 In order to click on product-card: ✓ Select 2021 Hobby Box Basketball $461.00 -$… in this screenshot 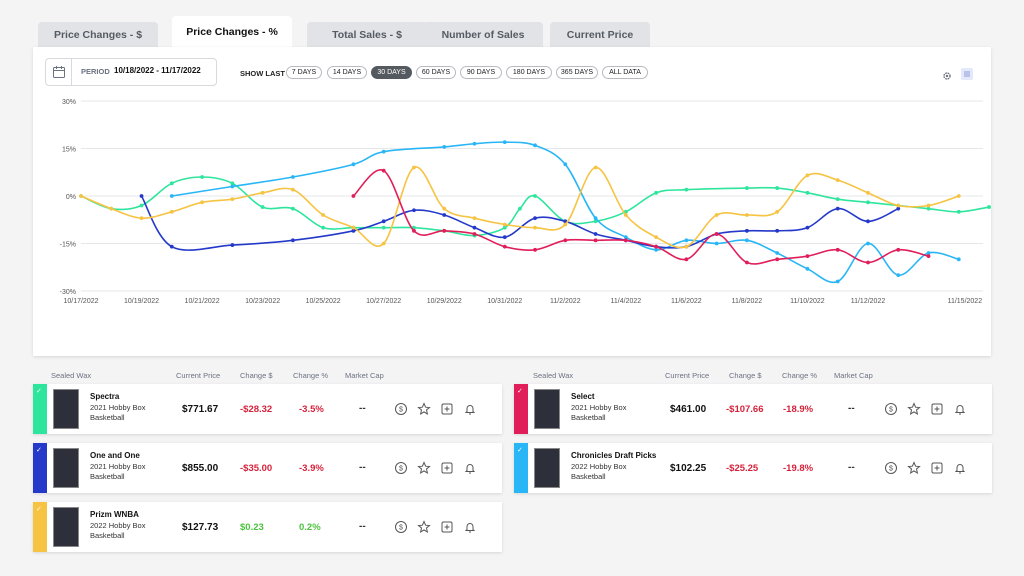, I will do `click(753, 409)`.